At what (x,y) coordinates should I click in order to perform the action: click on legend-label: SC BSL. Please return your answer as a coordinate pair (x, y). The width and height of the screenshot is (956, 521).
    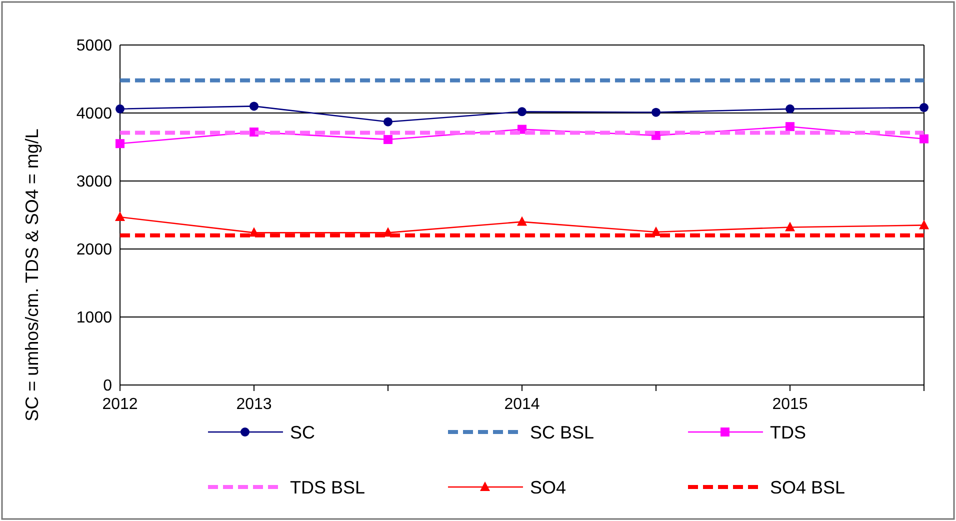
    Looking at the image, I should click on (562, 432).